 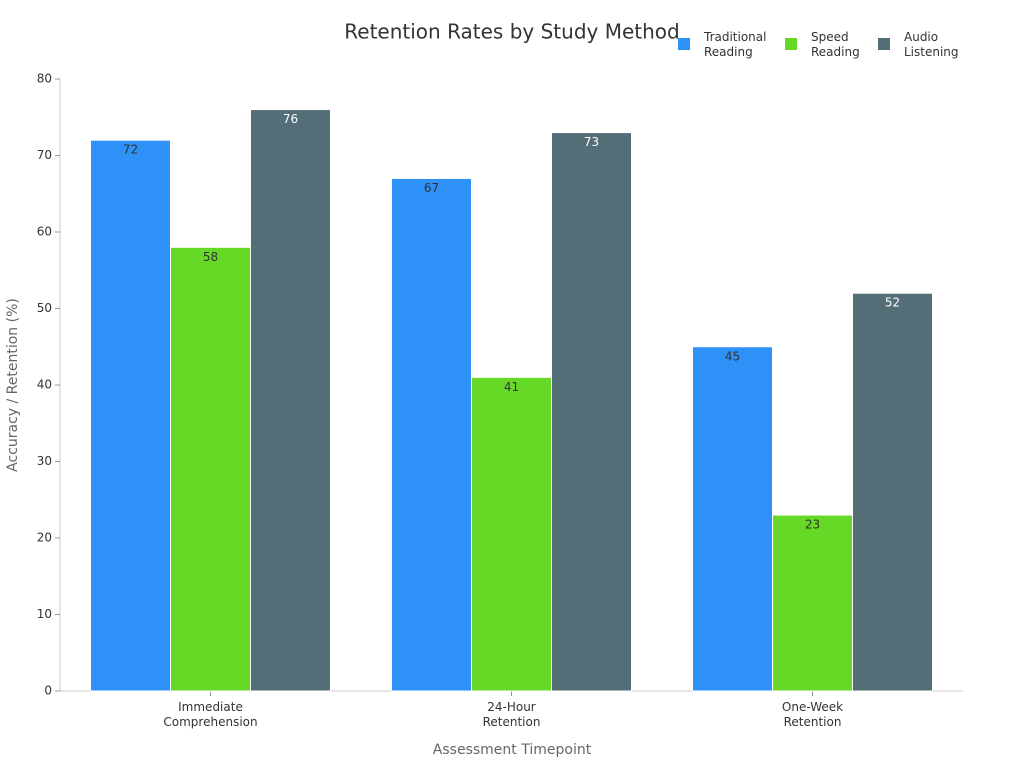 I want to click on legend-label: Audio Listening, so click(x=931, y=44).